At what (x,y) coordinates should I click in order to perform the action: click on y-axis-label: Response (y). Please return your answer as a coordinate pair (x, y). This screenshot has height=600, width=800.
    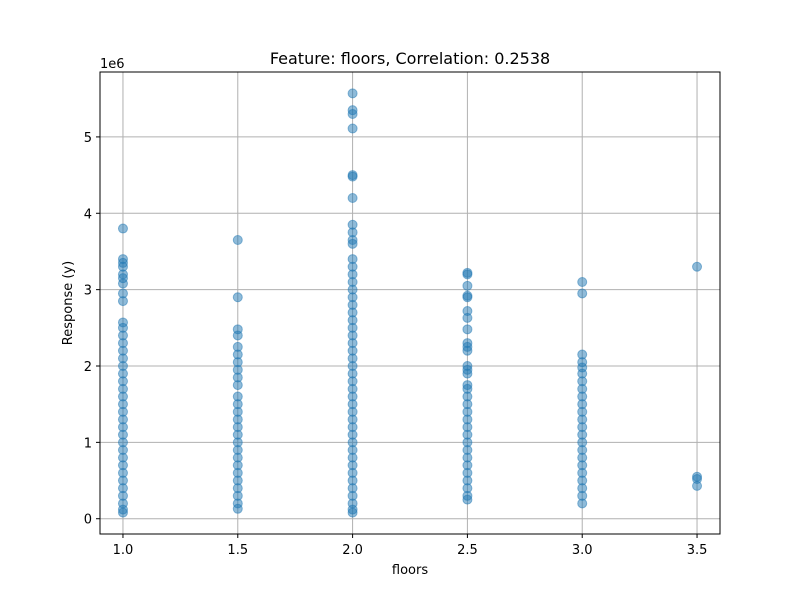
    Looking at the image, I should click on (68, 303).